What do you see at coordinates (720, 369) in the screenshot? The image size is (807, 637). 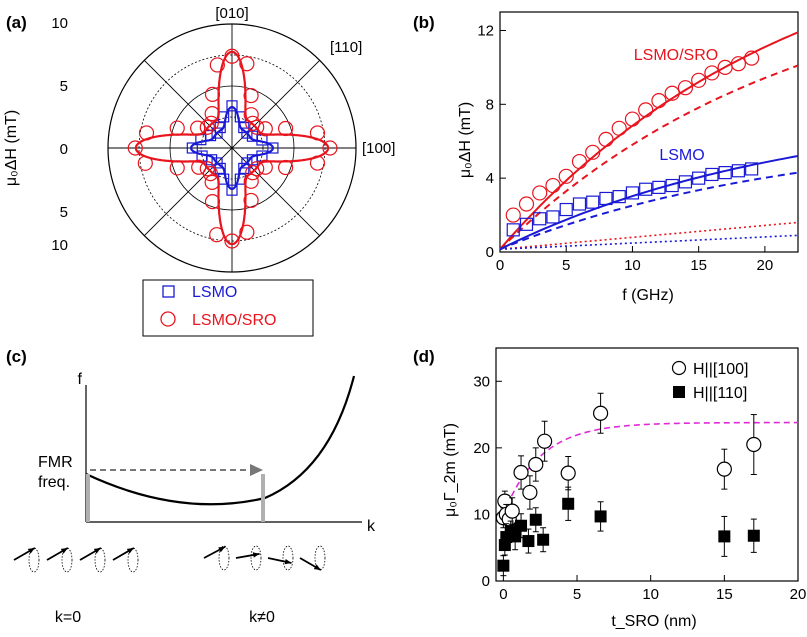 I see `legend-label-h100: H||[100]` at bounding box center [720, 369].